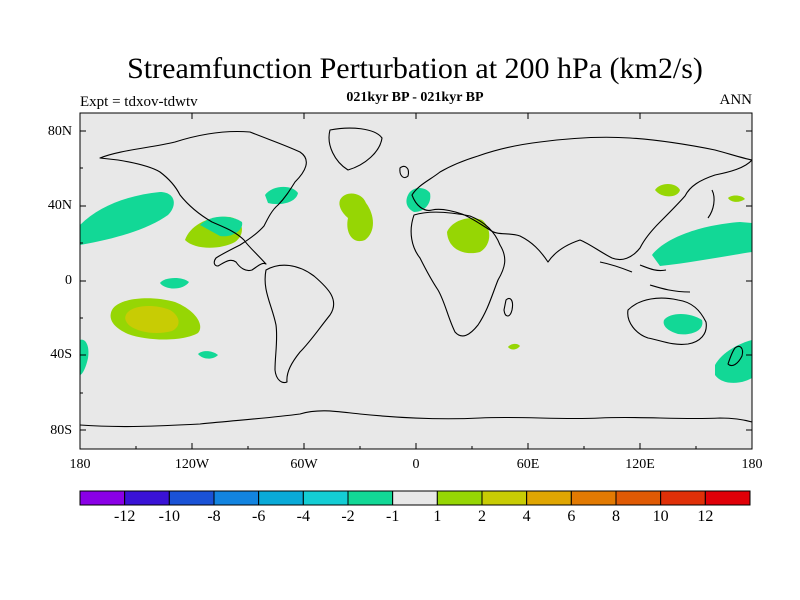 This screenshot has width=800, height=600. Describe the element at coordinates (61, 430) in the screenshot. I see `lat-label-80s: 80S` at that location.